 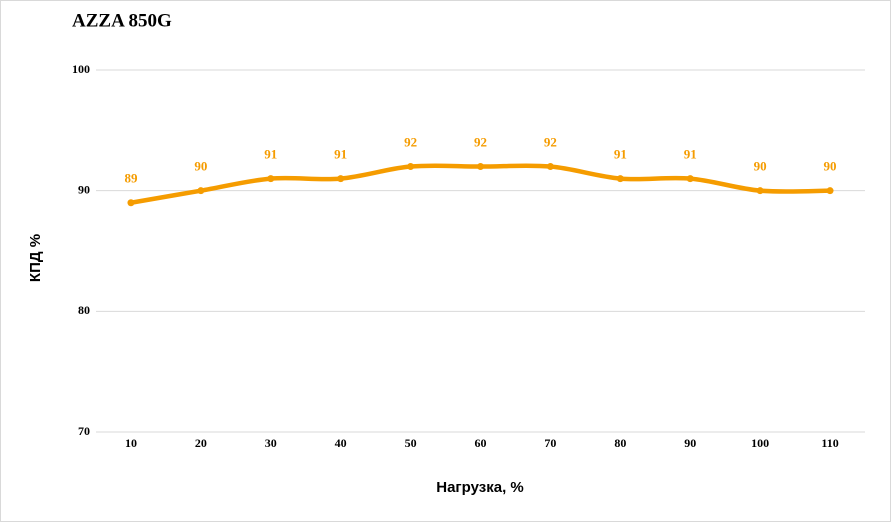 What do you see at coordinates (84, 431) in the screenshot?
I see `y-tick-label: 70` at bounding box center [84, 431].